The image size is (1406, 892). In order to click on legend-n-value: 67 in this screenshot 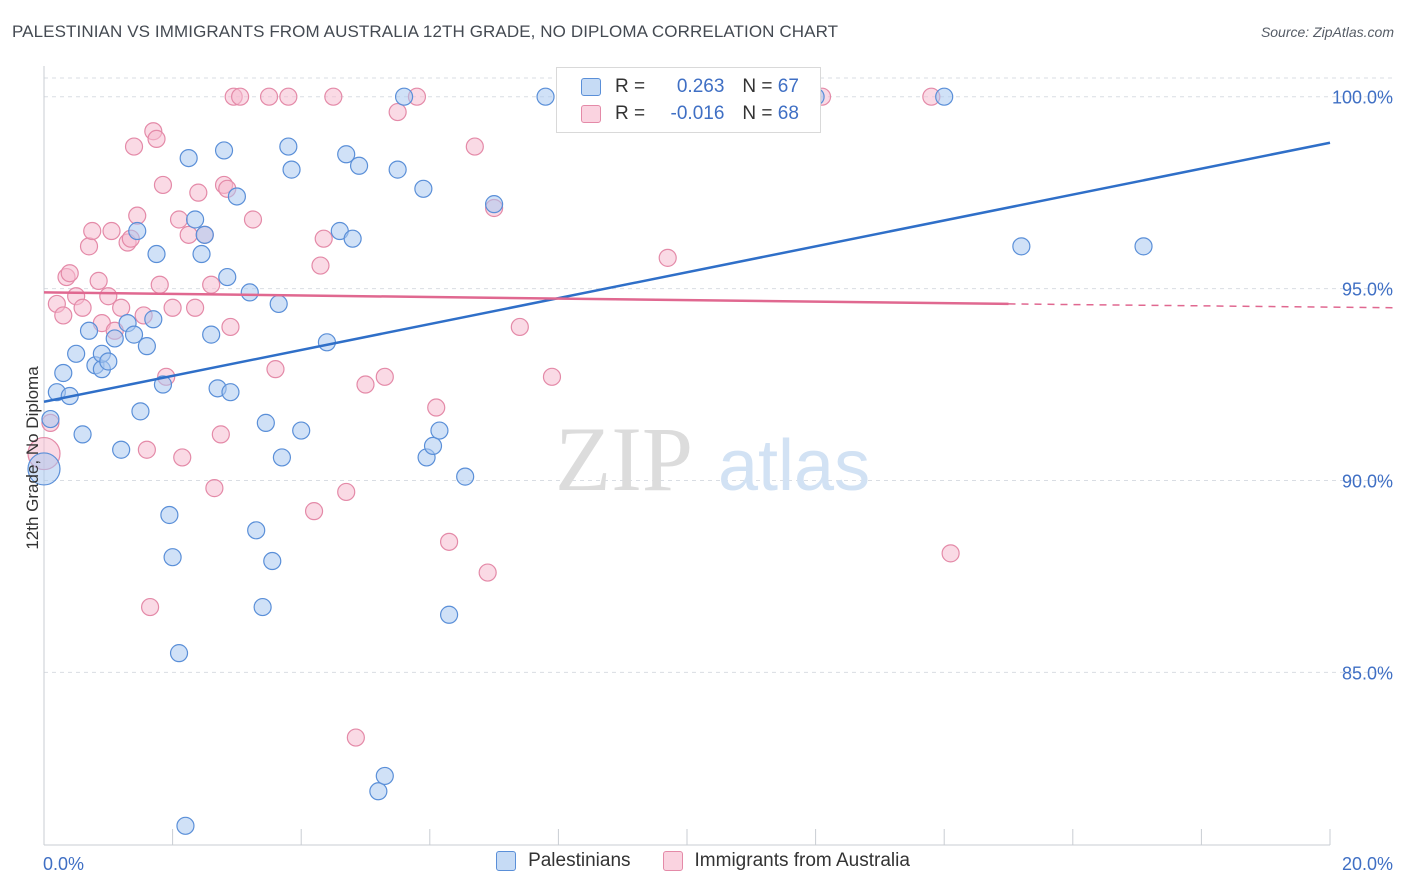, I will do `click(788, 86)`.